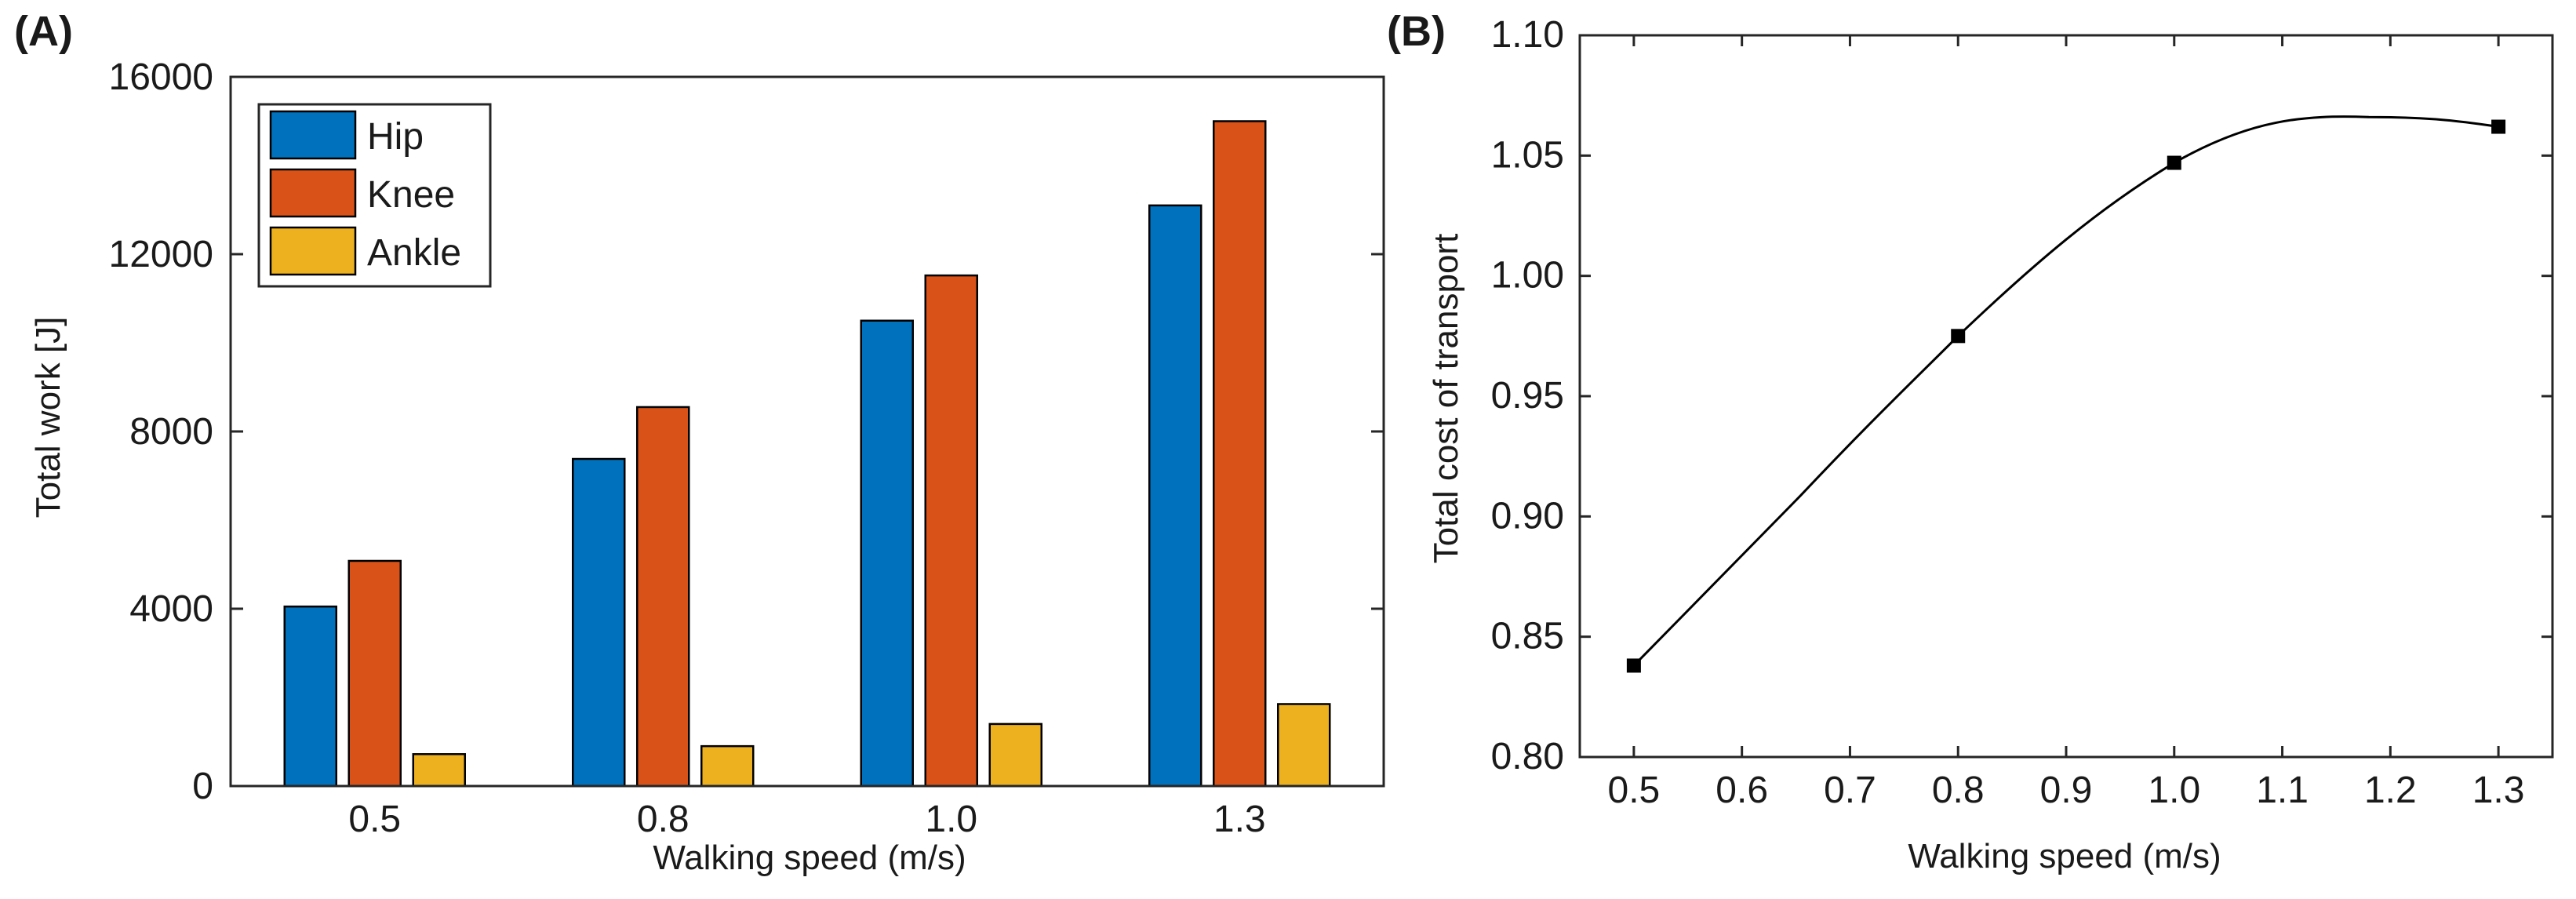 The height and width of the screenshot is (899, 2576). I want to click on bar-knee-0.5, so click(374, 673).